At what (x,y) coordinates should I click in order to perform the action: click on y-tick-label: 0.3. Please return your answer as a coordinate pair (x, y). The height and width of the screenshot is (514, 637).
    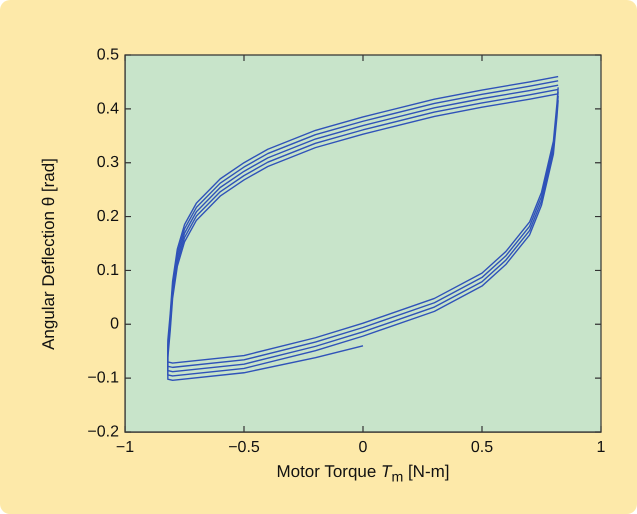
    Looking at the image, I should click on (108, 163).